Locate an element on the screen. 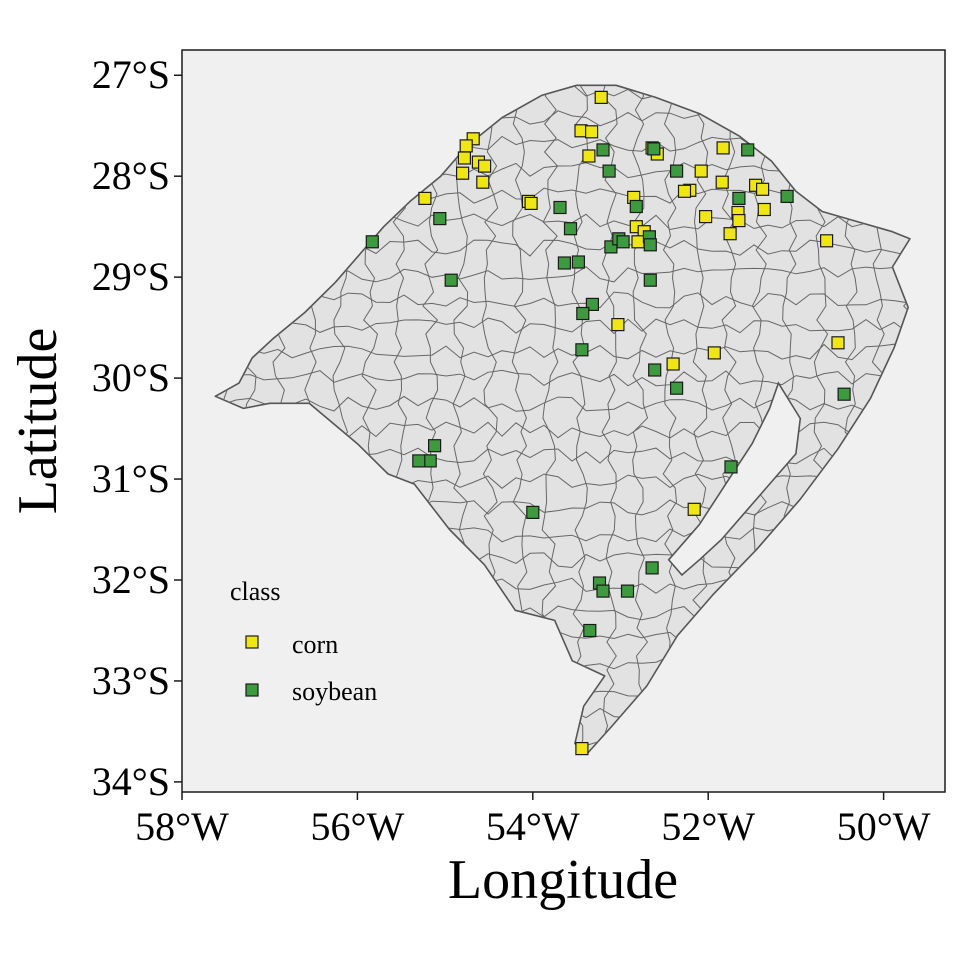 The height and width of the screenshot is (960, 960). legend: class corn soybean is located at coordinates (303, 641).